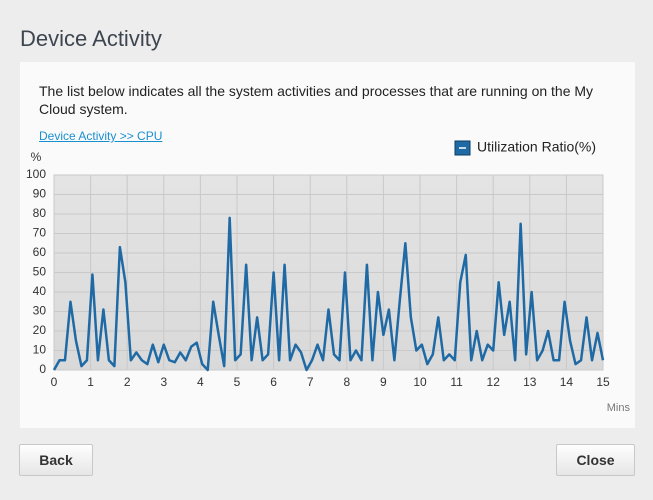  I want to click on y-tick-label: 20, so click(40, 330).